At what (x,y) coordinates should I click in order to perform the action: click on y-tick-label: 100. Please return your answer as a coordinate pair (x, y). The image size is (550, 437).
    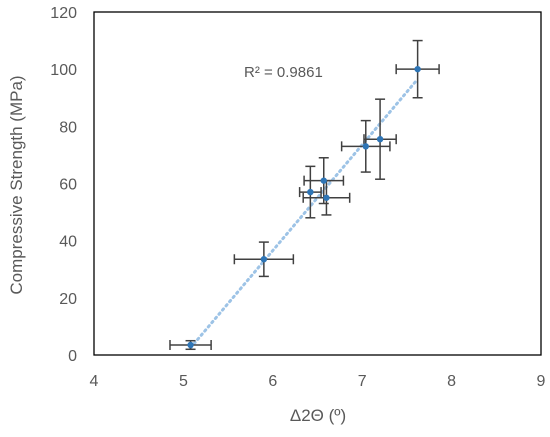
    Looking at the image, I should click on (63, 70).